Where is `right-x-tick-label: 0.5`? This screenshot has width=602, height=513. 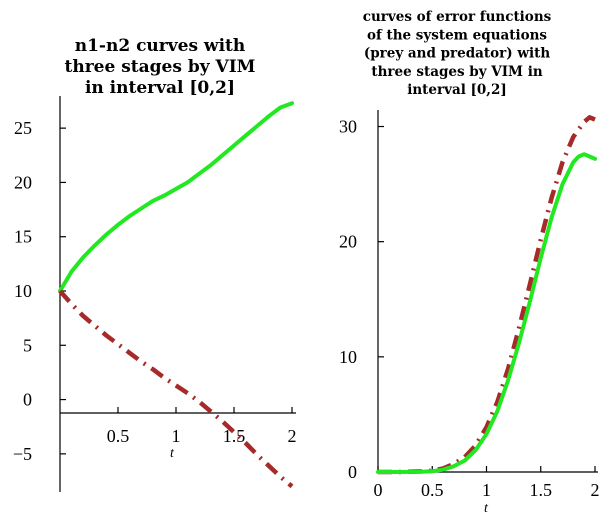
right-x-tick-label: 0.5 is located at coordinates (432, 490).